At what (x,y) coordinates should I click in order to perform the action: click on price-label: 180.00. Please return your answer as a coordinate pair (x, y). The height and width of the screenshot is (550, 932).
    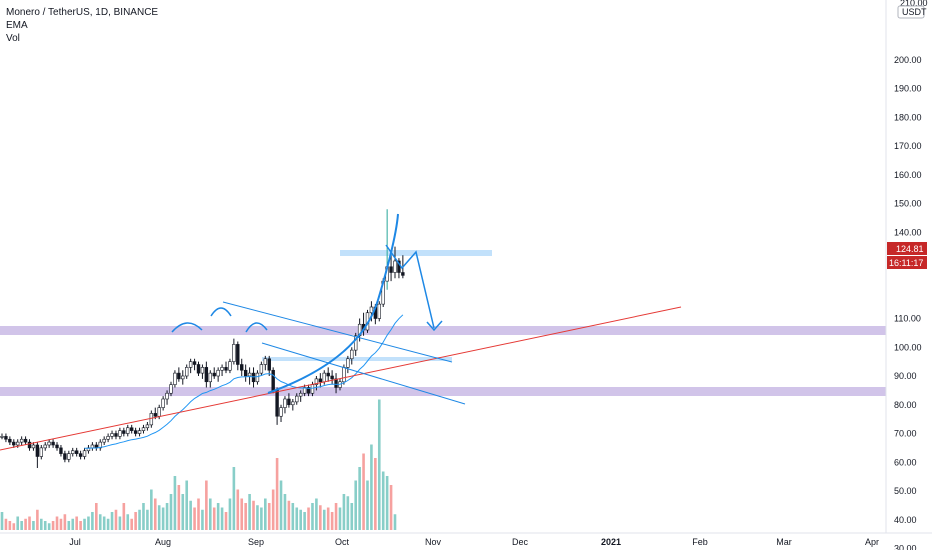
    Looking at the image, I should click on (908, 117).